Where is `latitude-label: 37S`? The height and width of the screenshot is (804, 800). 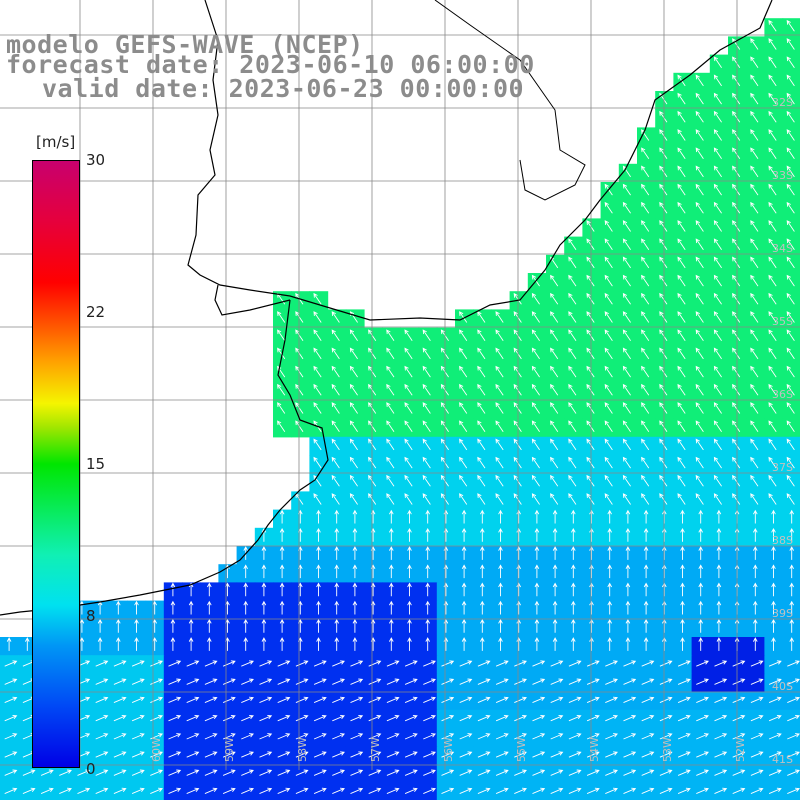 latitude-label: 37S is located at coordinates (782, 467).